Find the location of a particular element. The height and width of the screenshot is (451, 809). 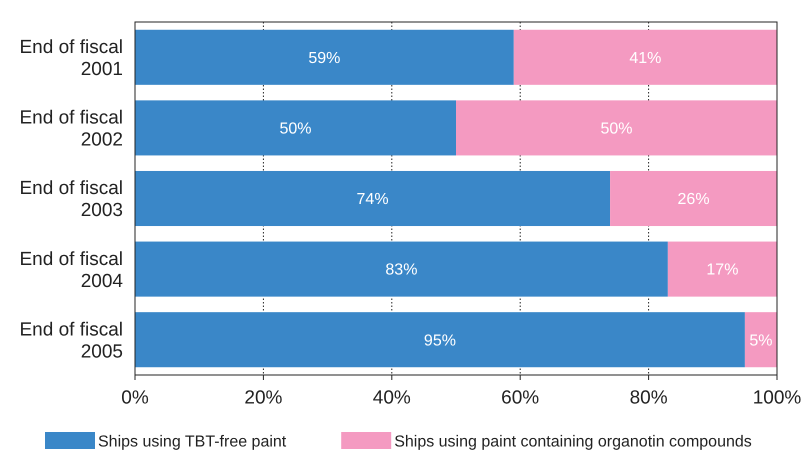

data-label: 26% is located at coordinates (694, 199).